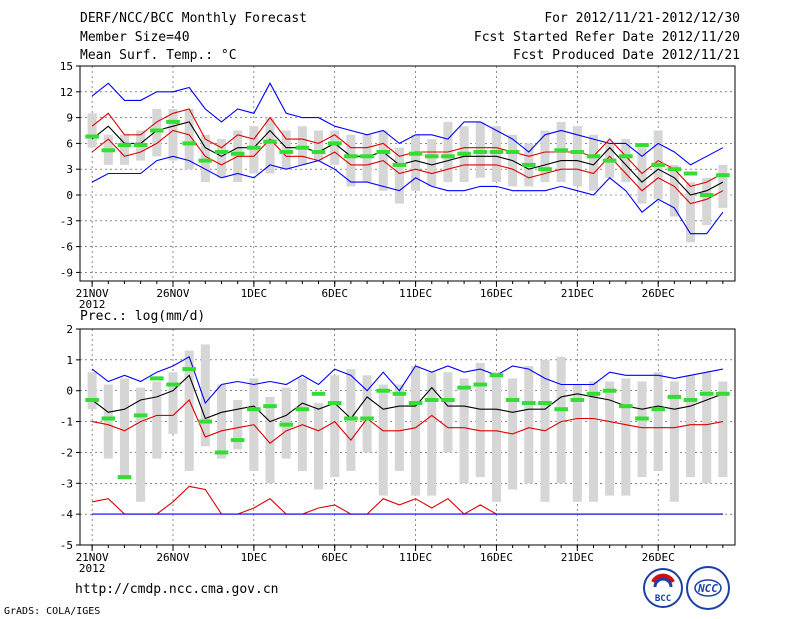  What do you see at coordinates (177, 589) in the screenshot?
I see `source-url: http://cmdp.ncc.cma.gov.cn` at bounding box center [177, 589].